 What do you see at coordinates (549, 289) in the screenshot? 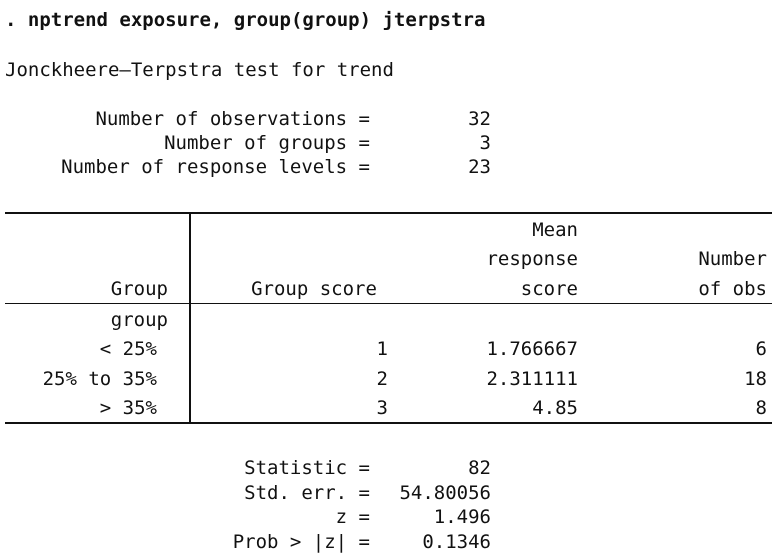
I see `header-mean-line3: score` at bounding box center [549, 289].